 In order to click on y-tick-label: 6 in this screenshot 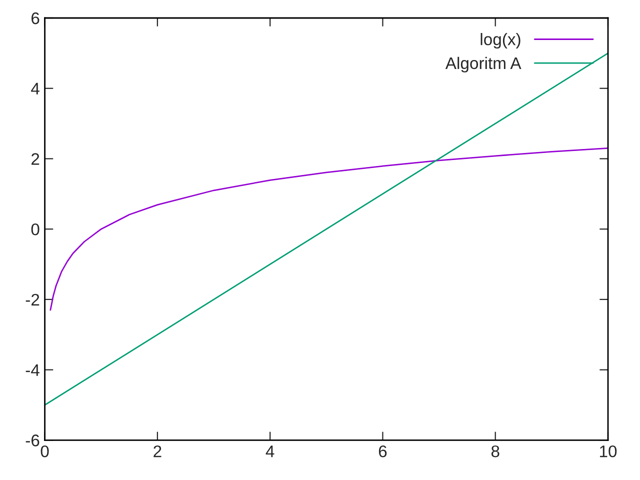, I will do `click(36, 18)`.